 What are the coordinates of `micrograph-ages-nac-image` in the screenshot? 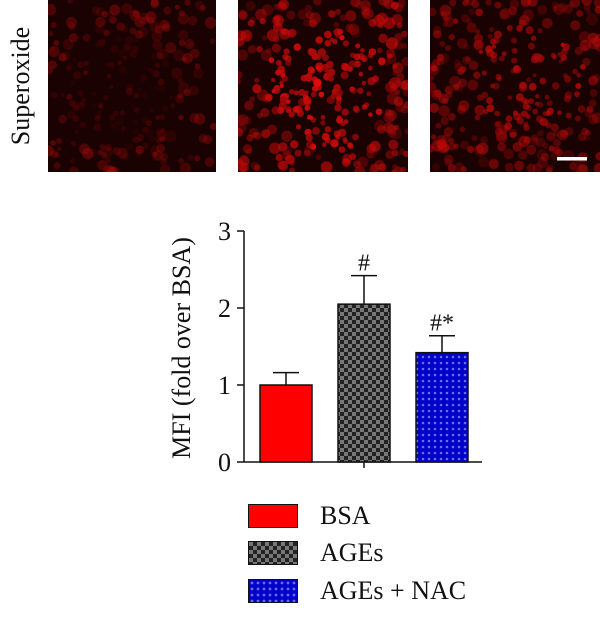 It's located at (515, 86).